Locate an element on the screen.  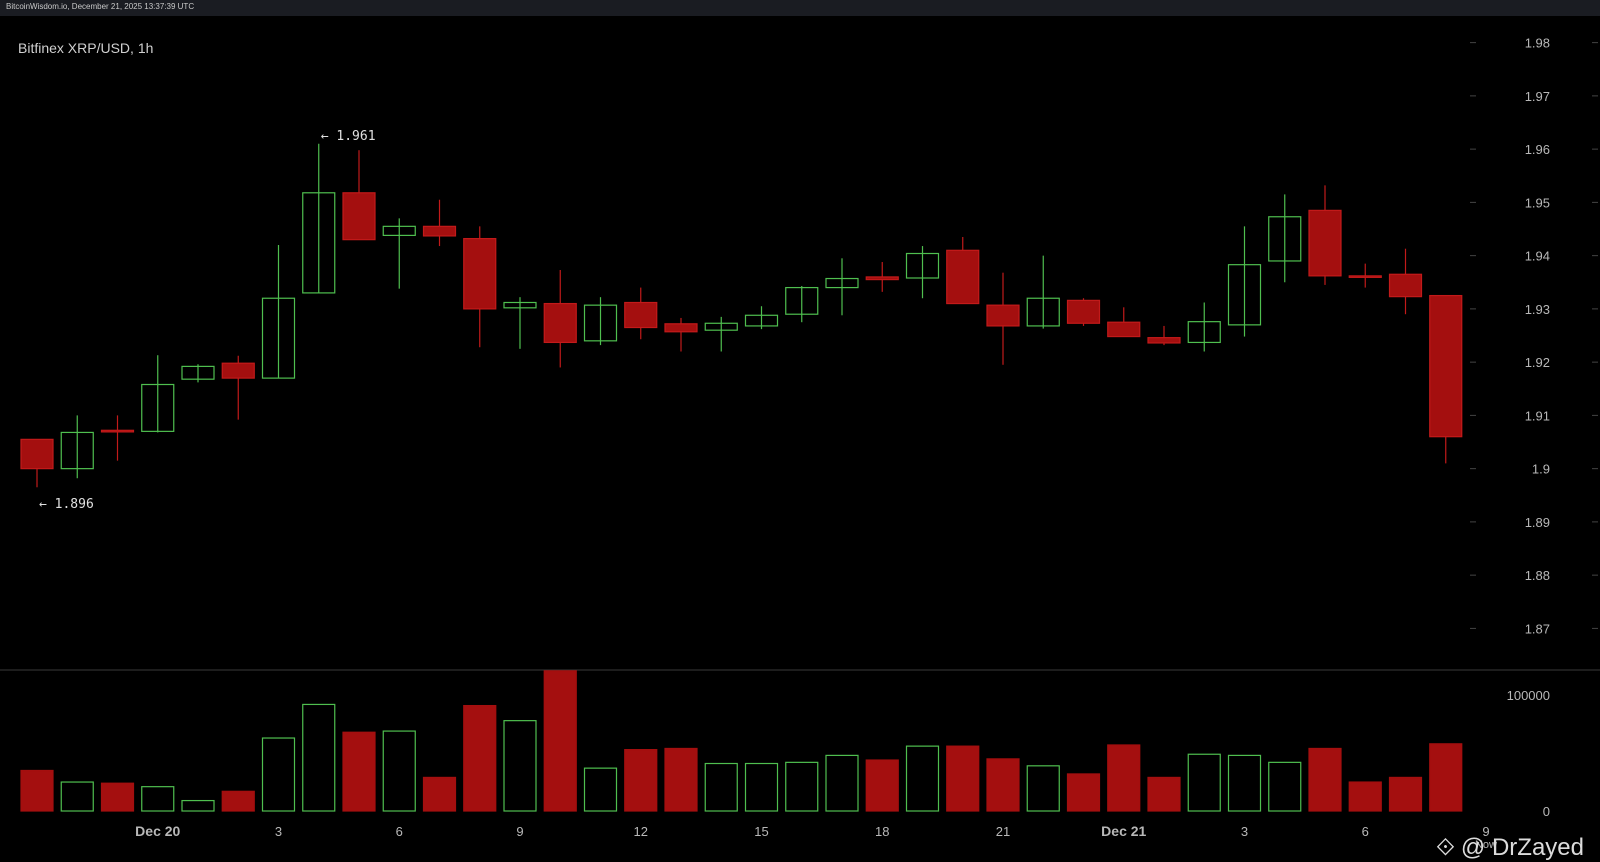
y-tick-label: 1.93 is located at coordinates (1537, 309).